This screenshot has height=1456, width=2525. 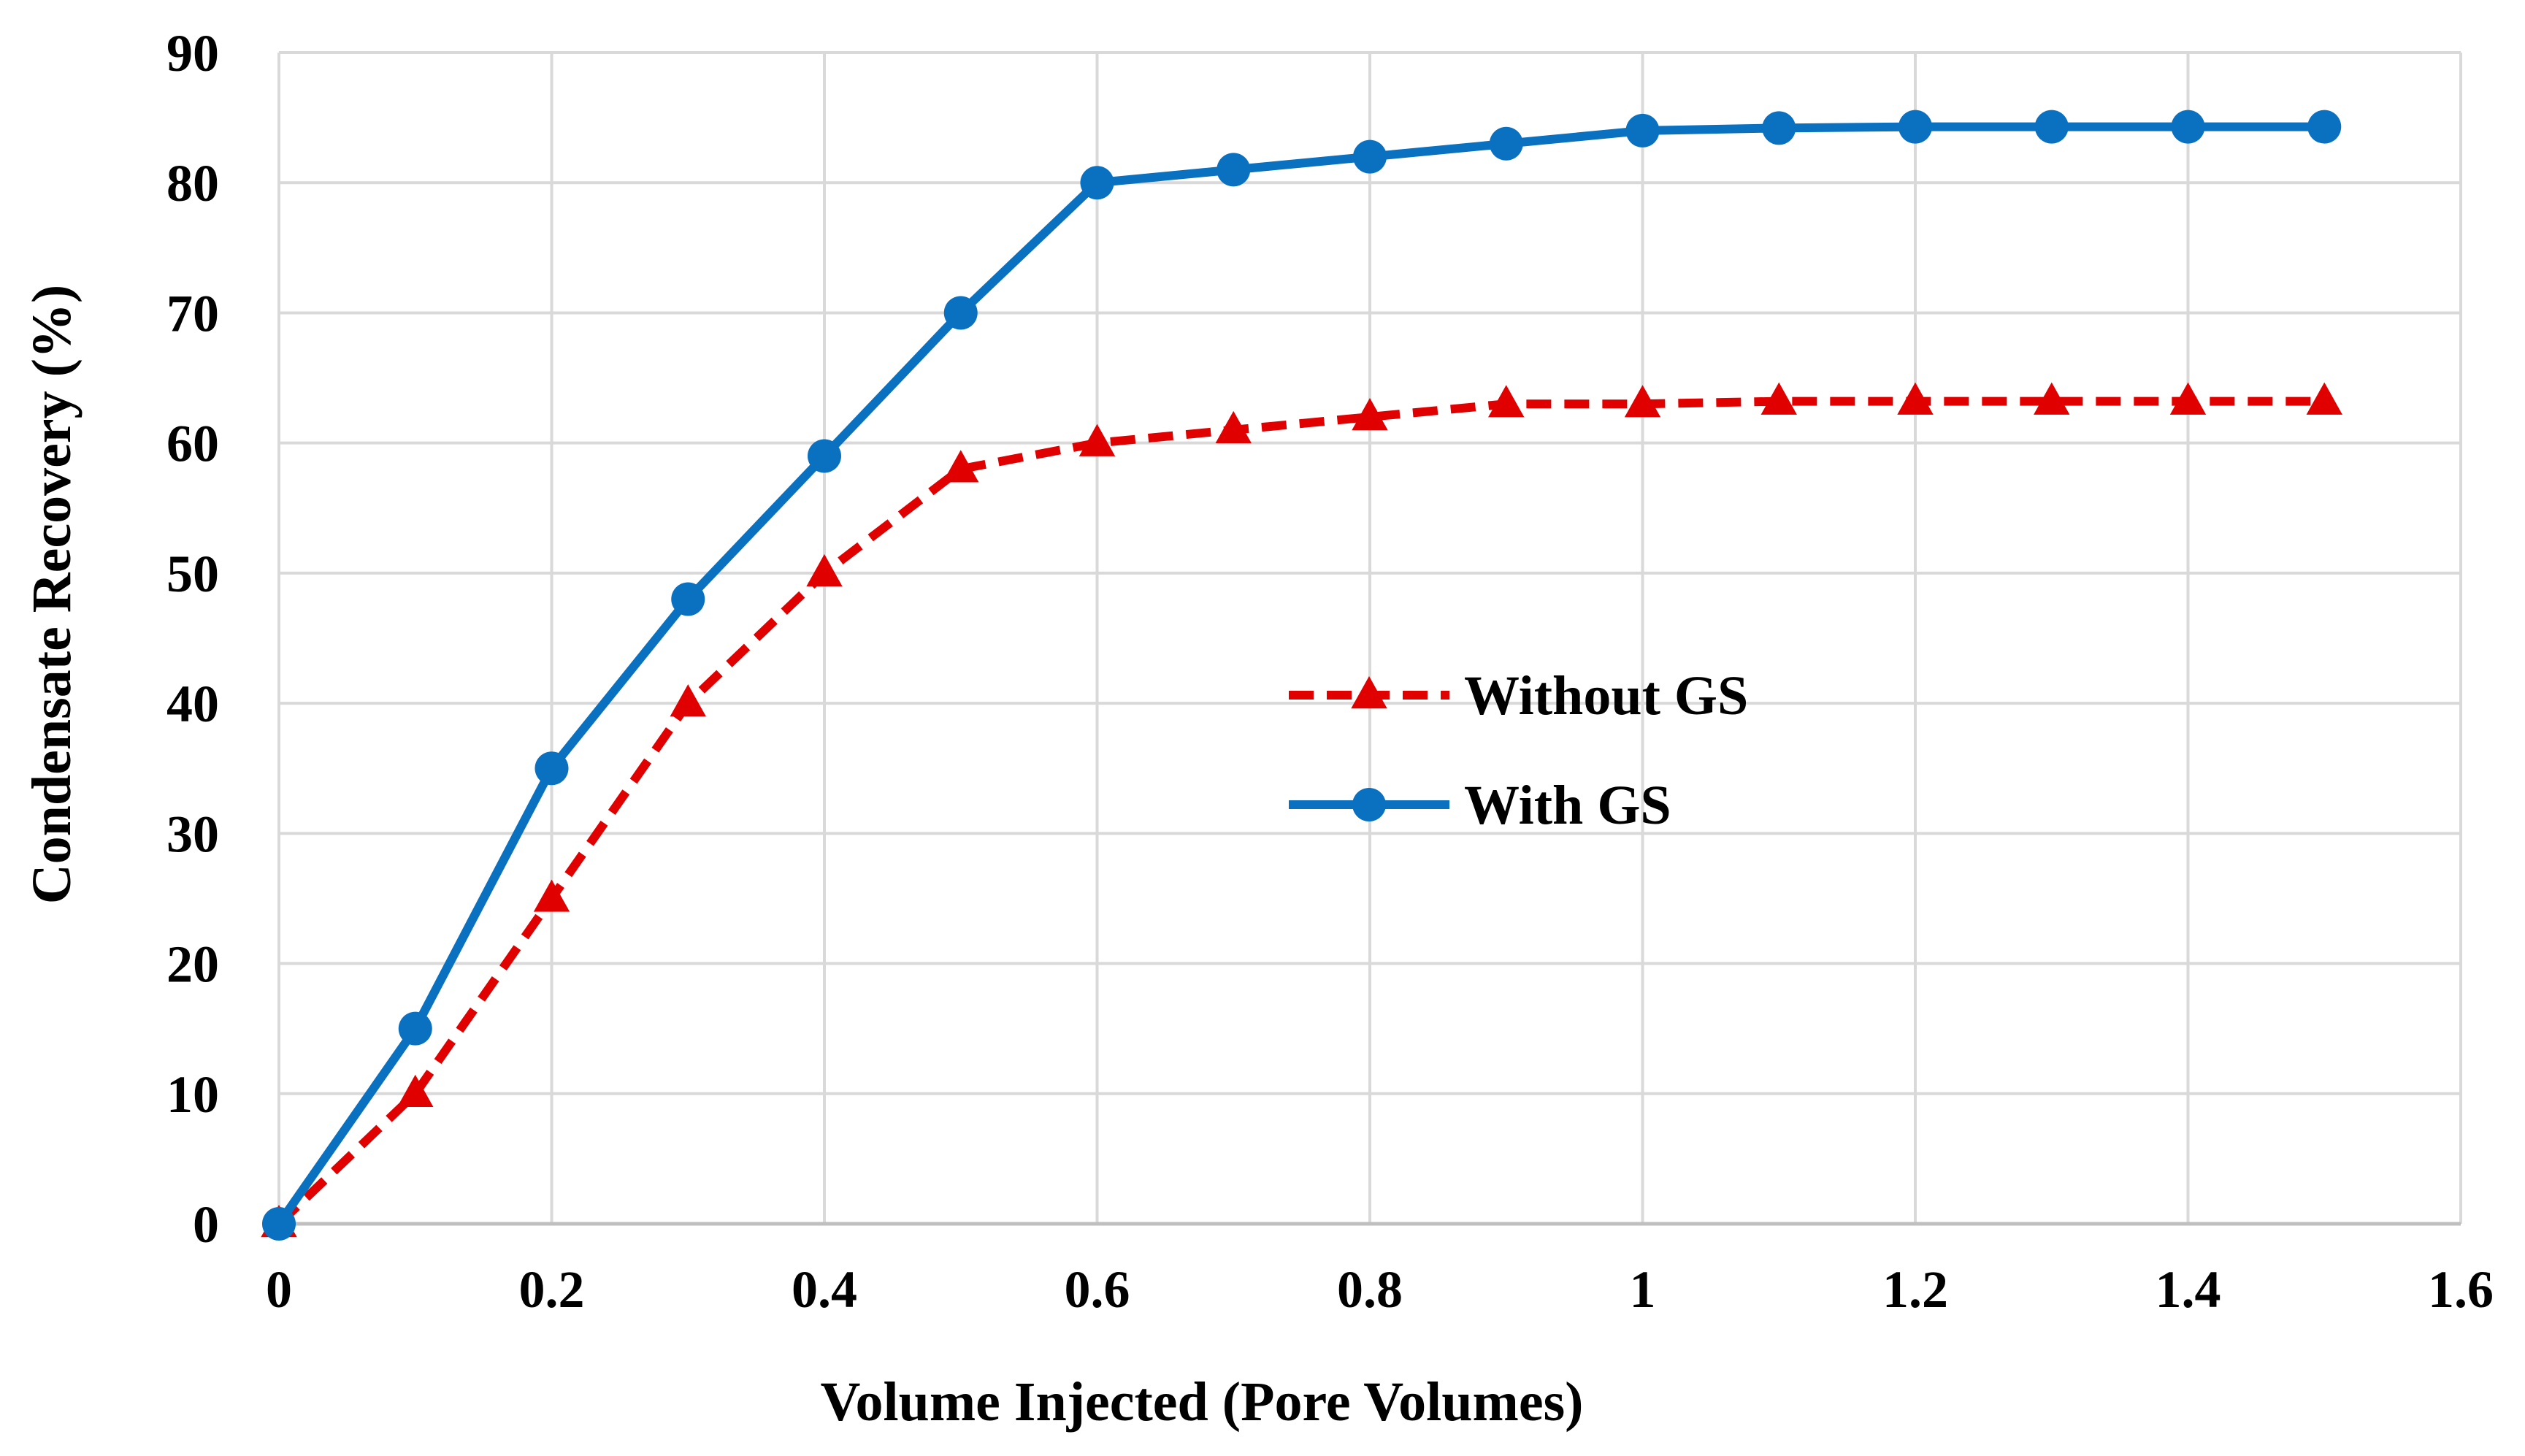 What do you see at coordinates (824, 1289) in the screenshot?
I see `x-tick-label: 0.4` at bounding box center [824, 1289].